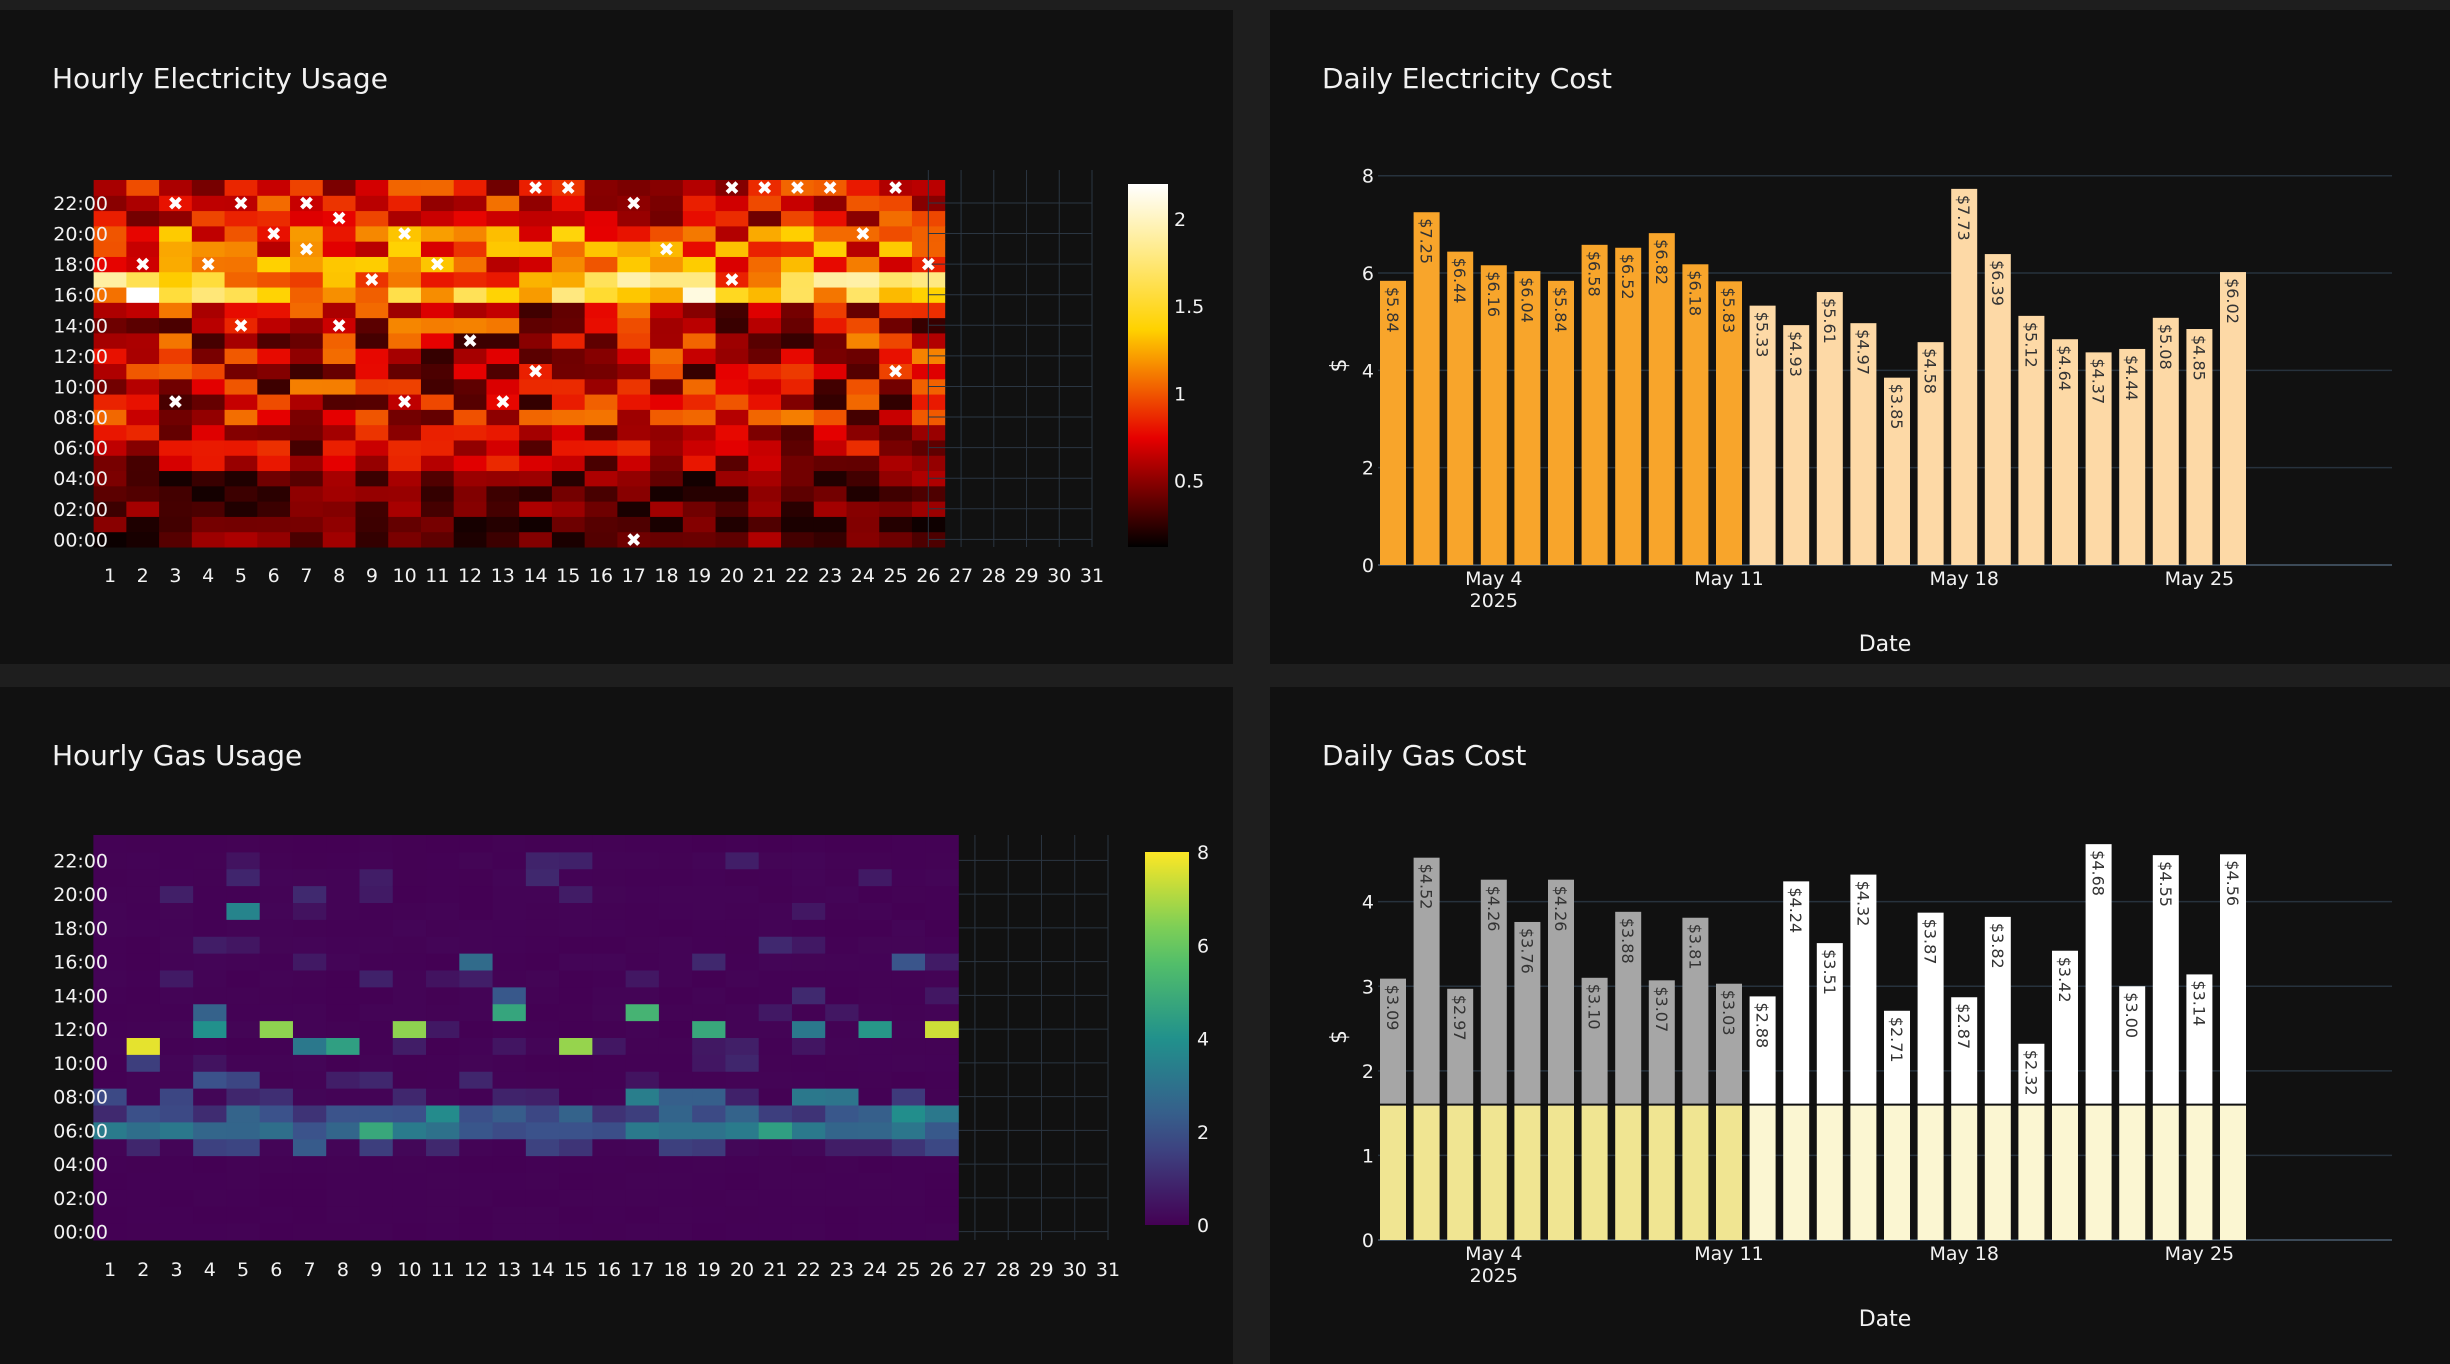 Image resolution: width=2450 pixels, height=1364 pixels. What do you see at coordinates (1729, 579) in the screenshot?
I see `x-tick-label: May 11` at bounding box center [1729, 579].